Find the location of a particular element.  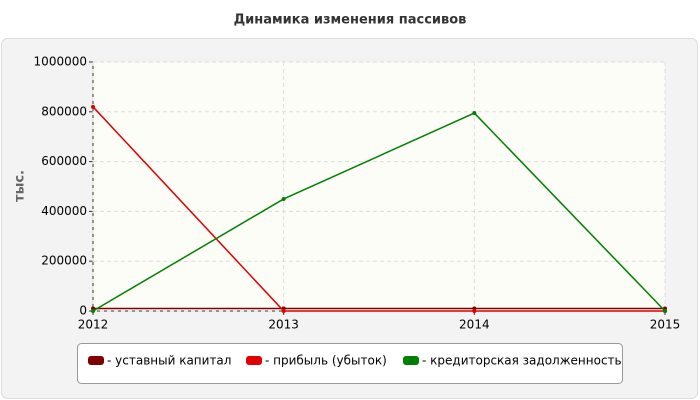

chart-title: Динамика изменения пассивов is located at coordinates (350, 20).